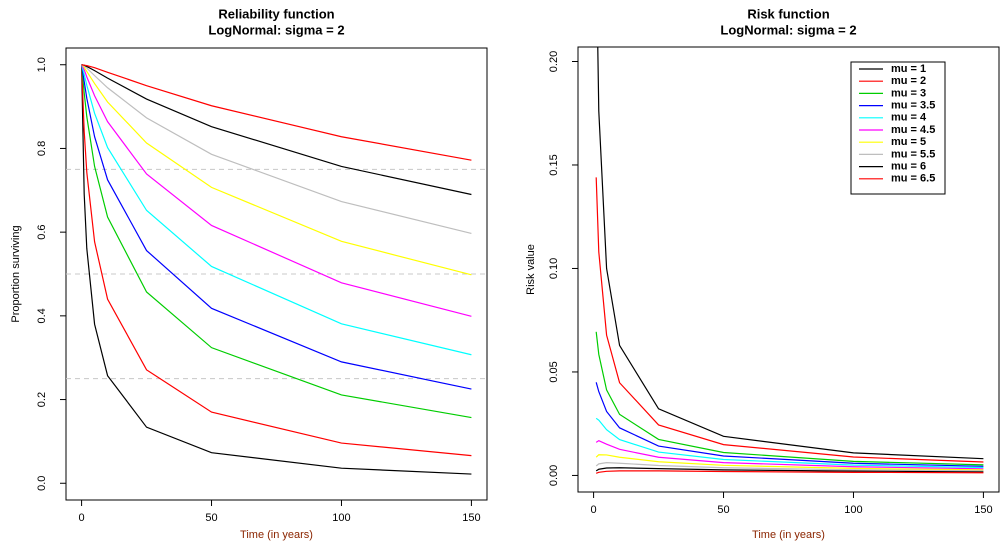 The image size is (1001, 544). What do you see at coordinates (42, 148) in the screenshot?
I see `y-tick-label: 0.8` at bounding box center [42, 148].